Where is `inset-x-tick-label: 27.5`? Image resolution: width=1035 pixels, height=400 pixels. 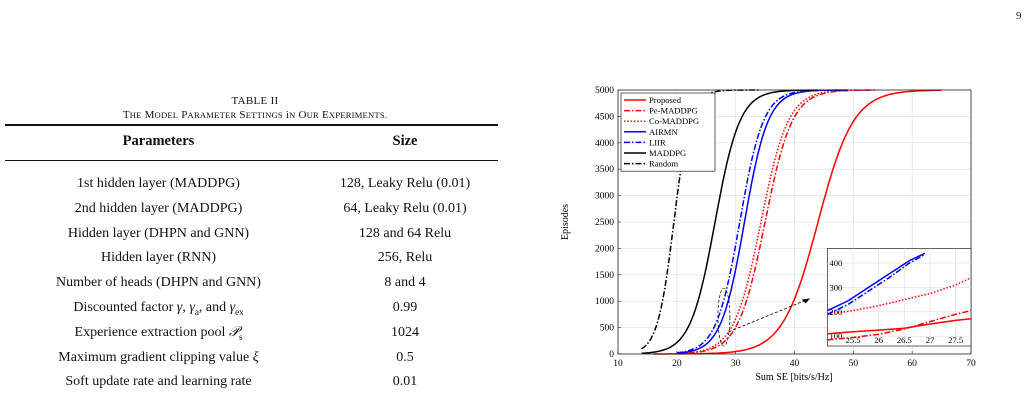 inset-x-tick-label: 27.5 is located at coordinates (955, 340).